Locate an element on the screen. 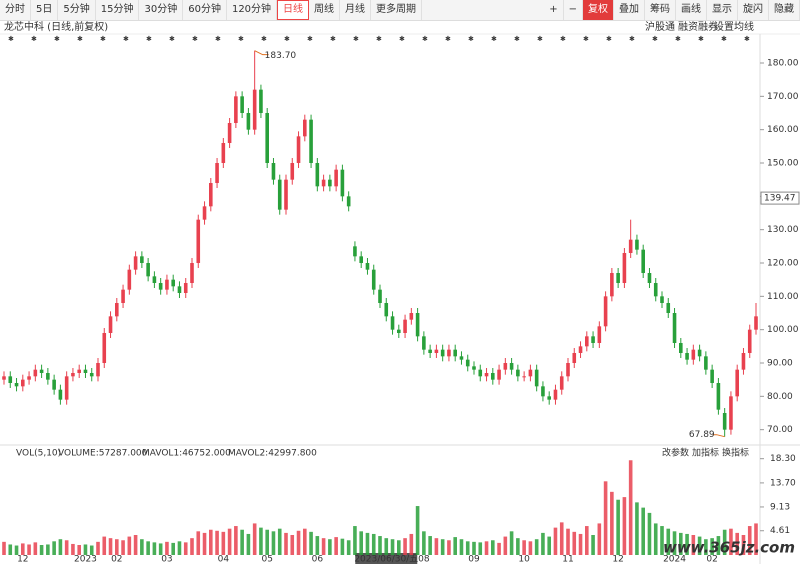  header-link: 融资融券 is located at coordinates (698, 26).